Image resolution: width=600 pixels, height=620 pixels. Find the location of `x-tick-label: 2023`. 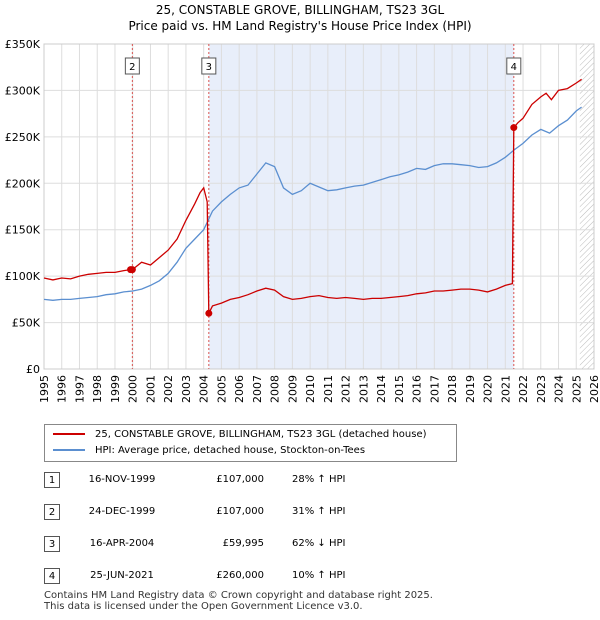

x-tick-label: 2023 is located at coordinates (541, 389).